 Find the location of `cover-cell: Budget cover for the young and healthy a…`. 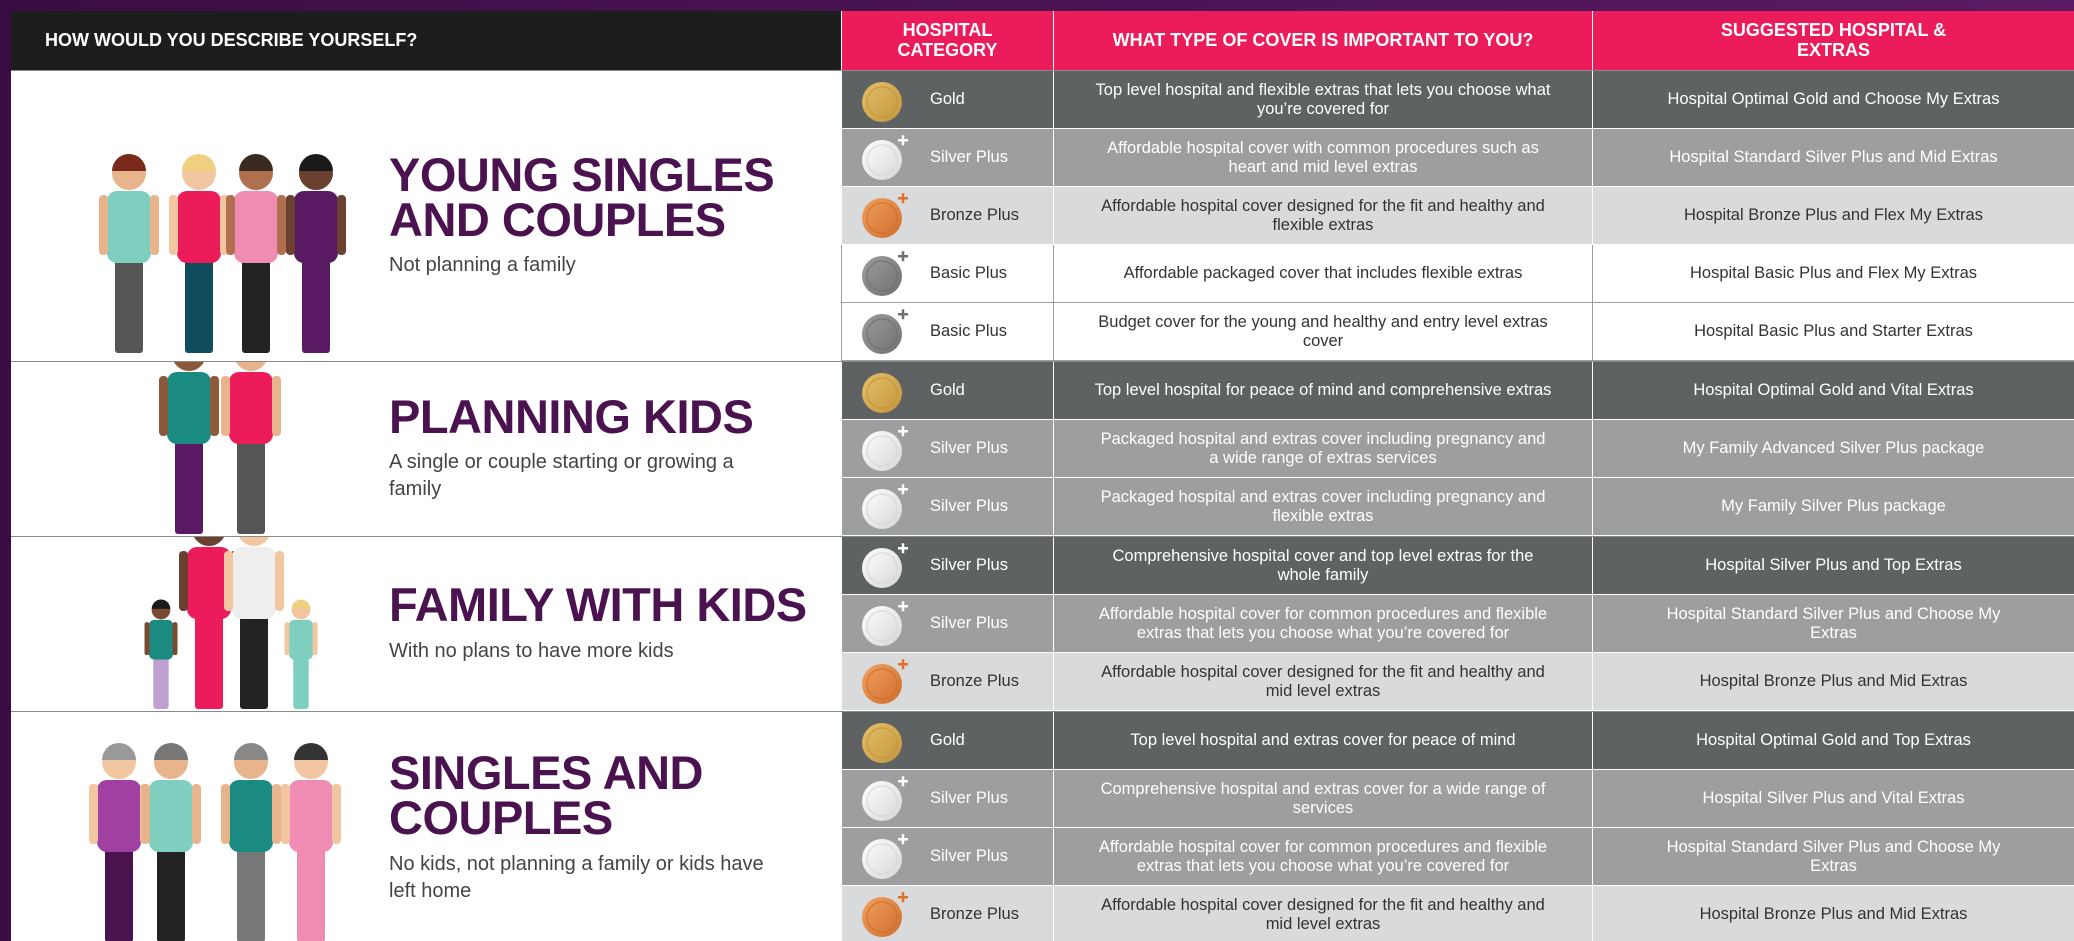

cover-cell: Budget cover for the young and healthy a… is located at coordinates (1322, 331).